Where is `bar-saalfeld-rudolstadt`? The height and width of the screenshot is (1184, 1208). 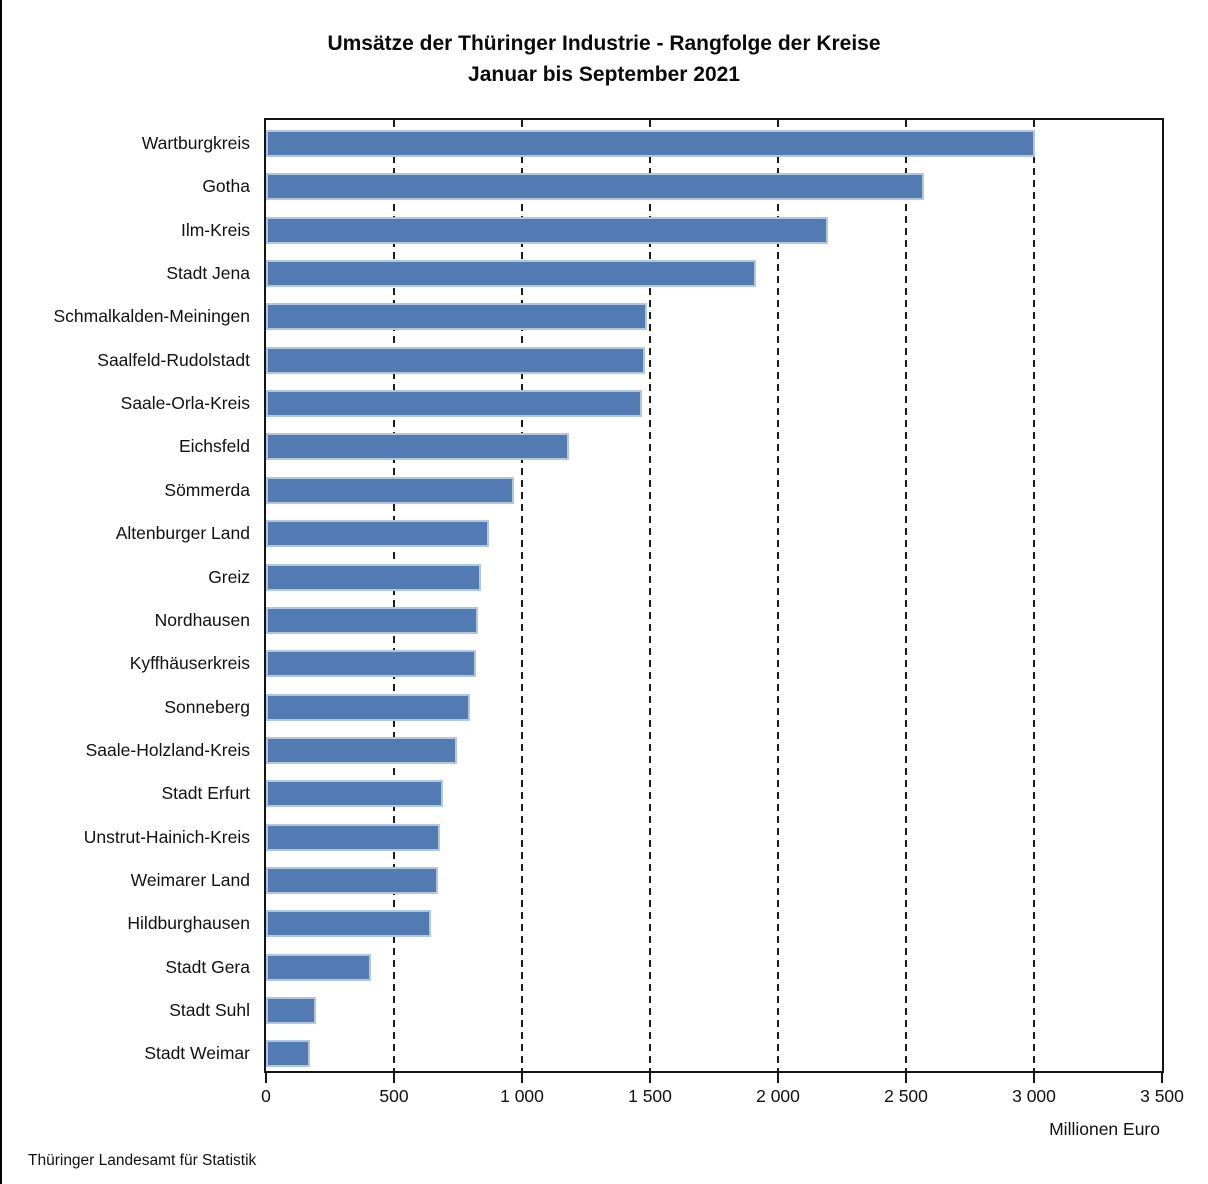 bar-saalfeld-rudolstadt is located at coordinates (455, 360).